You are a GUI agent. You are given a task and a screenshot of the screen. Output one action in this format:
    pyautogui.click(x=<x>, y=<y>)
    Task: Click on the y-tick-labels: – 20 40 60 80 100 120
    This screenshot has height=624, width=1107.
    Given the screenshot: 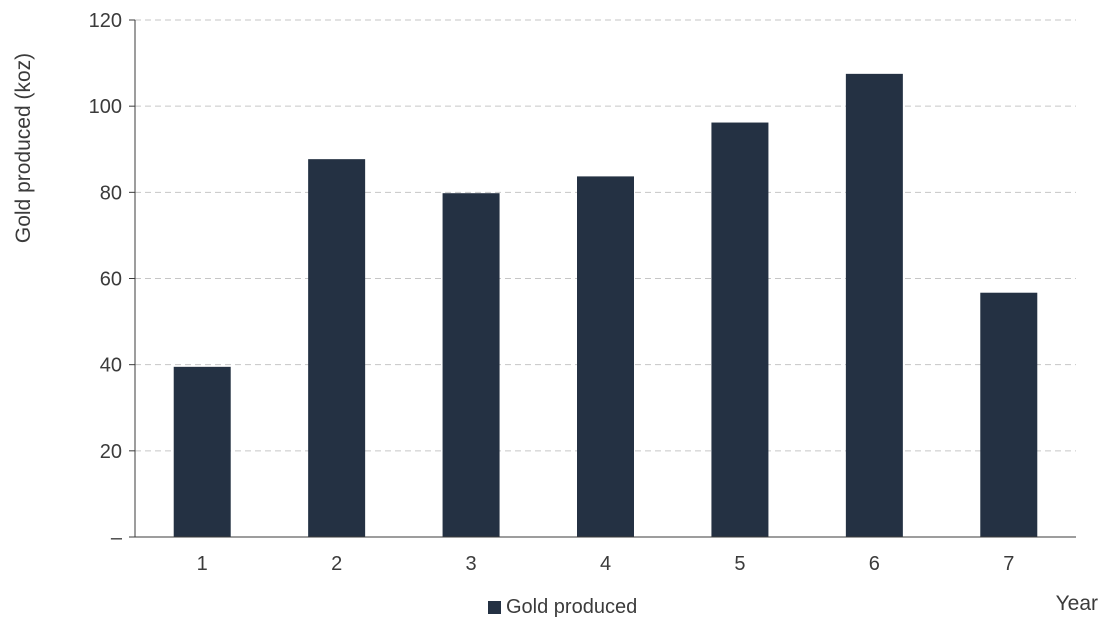 What is the action you would take?
    pyautogui.click(x=106, y=279)
    